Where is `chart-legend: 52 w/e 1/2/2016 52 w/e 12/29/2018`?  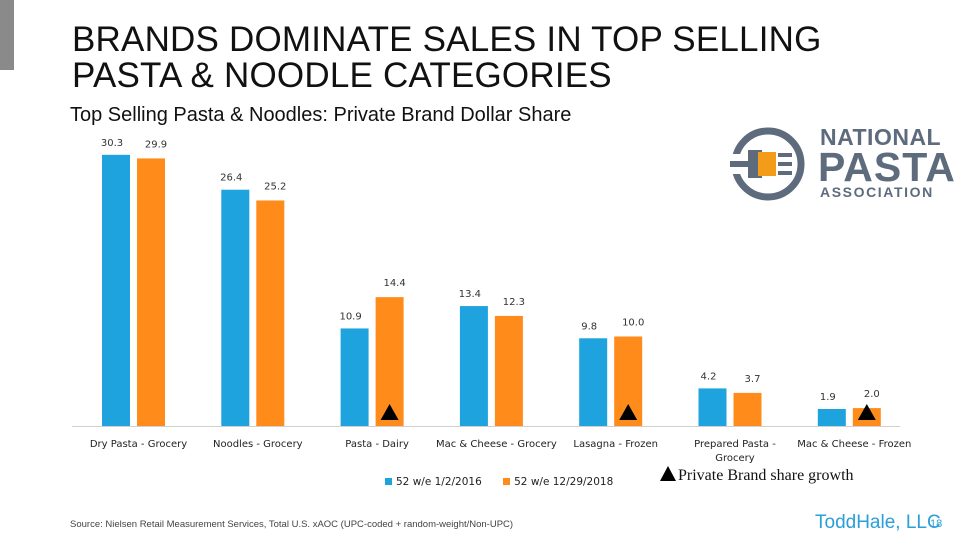 chart-legend: 52 w/e 1/2/2016 52 w/e 12/29/2018 is located at coordinates (508, 482).